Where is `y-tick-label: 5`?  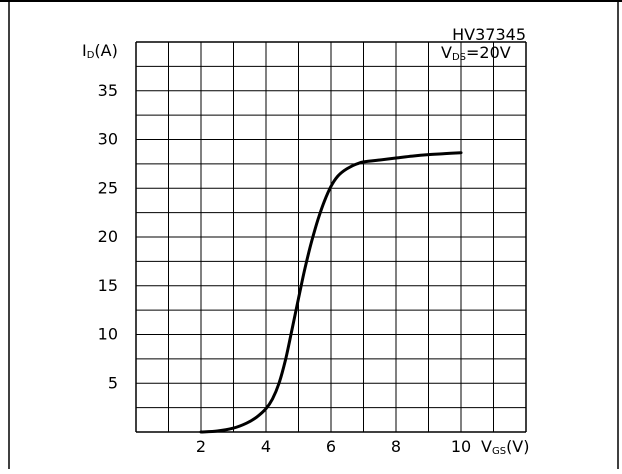
y-tick-label: 5 is located at coordinates (113, 382).